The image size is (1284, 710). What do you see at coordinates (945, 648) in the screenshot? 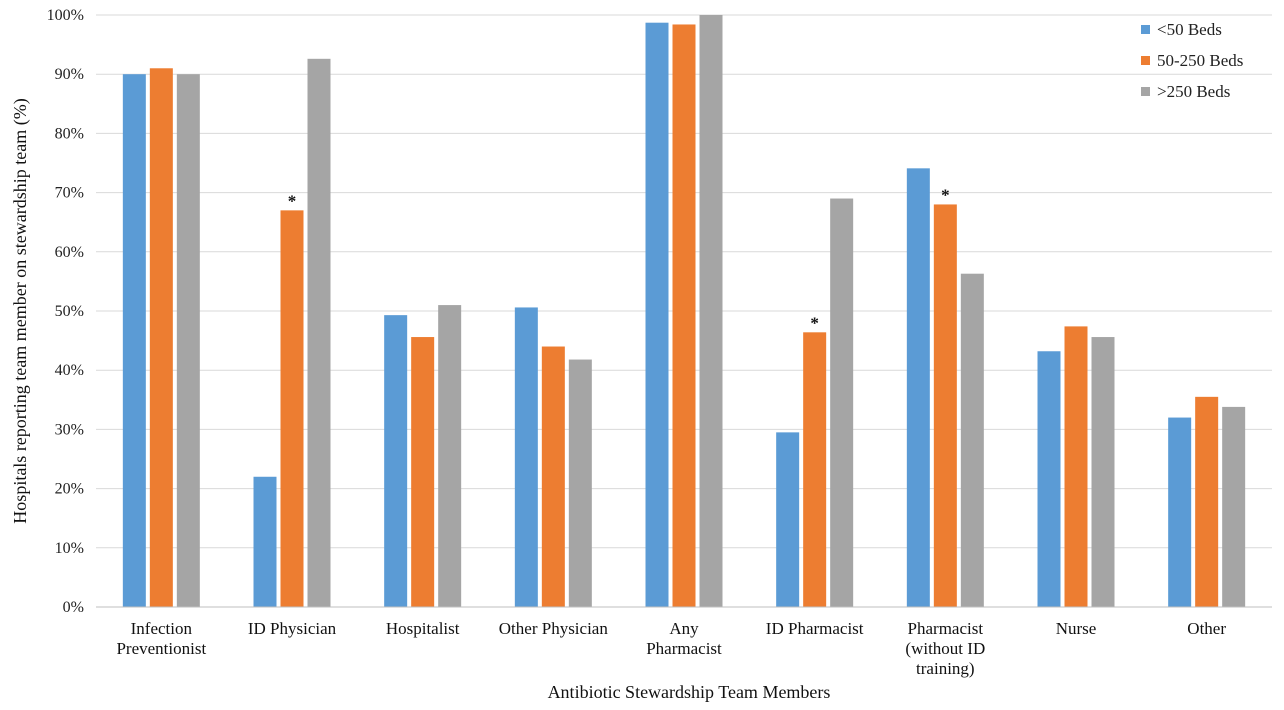
I see `x-tick-label: Pharmacist (without ID training)` at bounding box center [945, 648].